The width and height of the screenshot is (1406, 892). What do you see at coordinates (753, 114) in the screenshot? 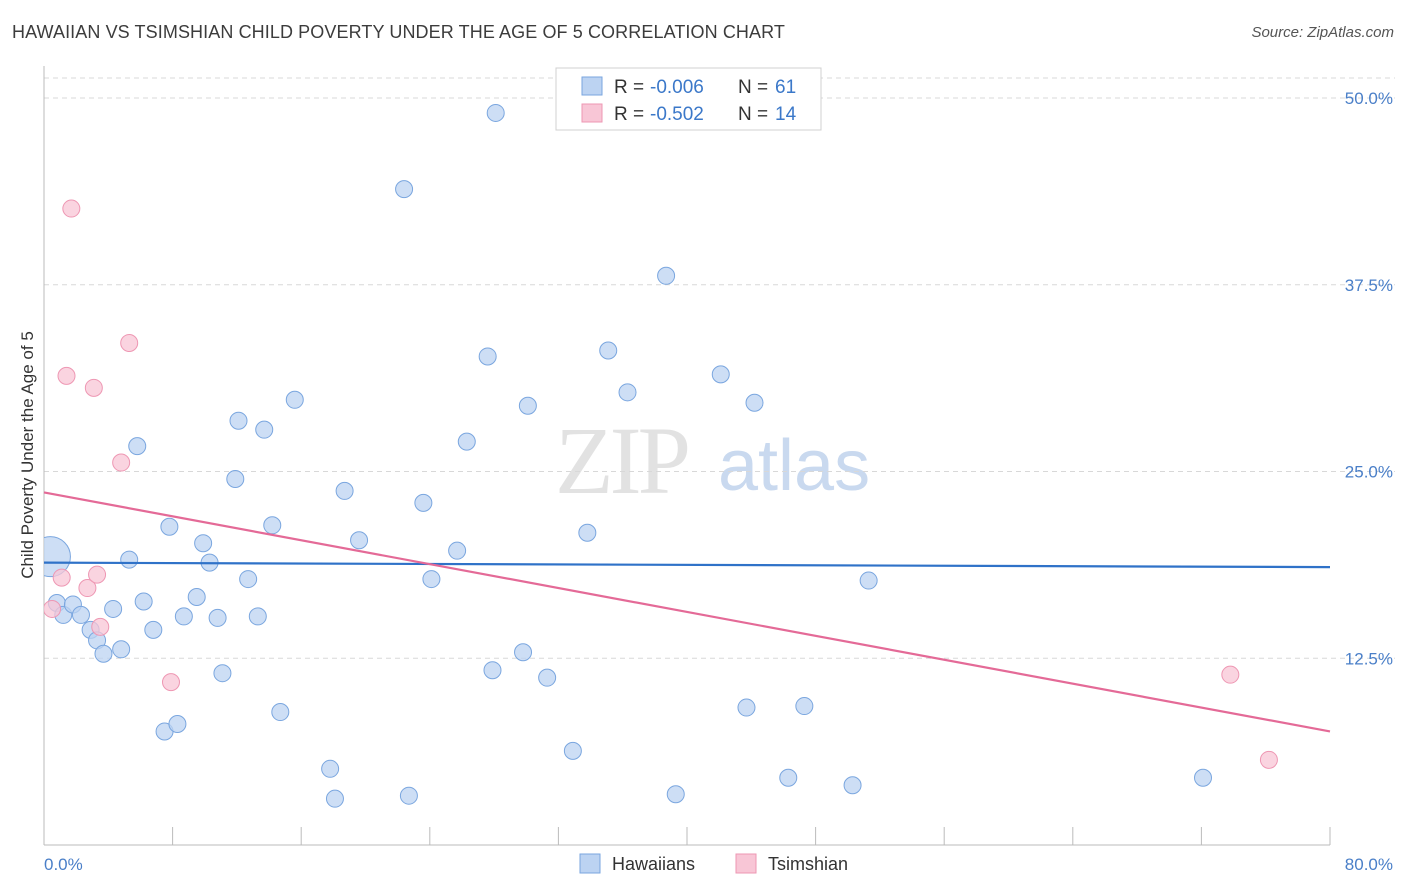
I see `legend-n-label-2: N =` at bounding box center [753, 114].